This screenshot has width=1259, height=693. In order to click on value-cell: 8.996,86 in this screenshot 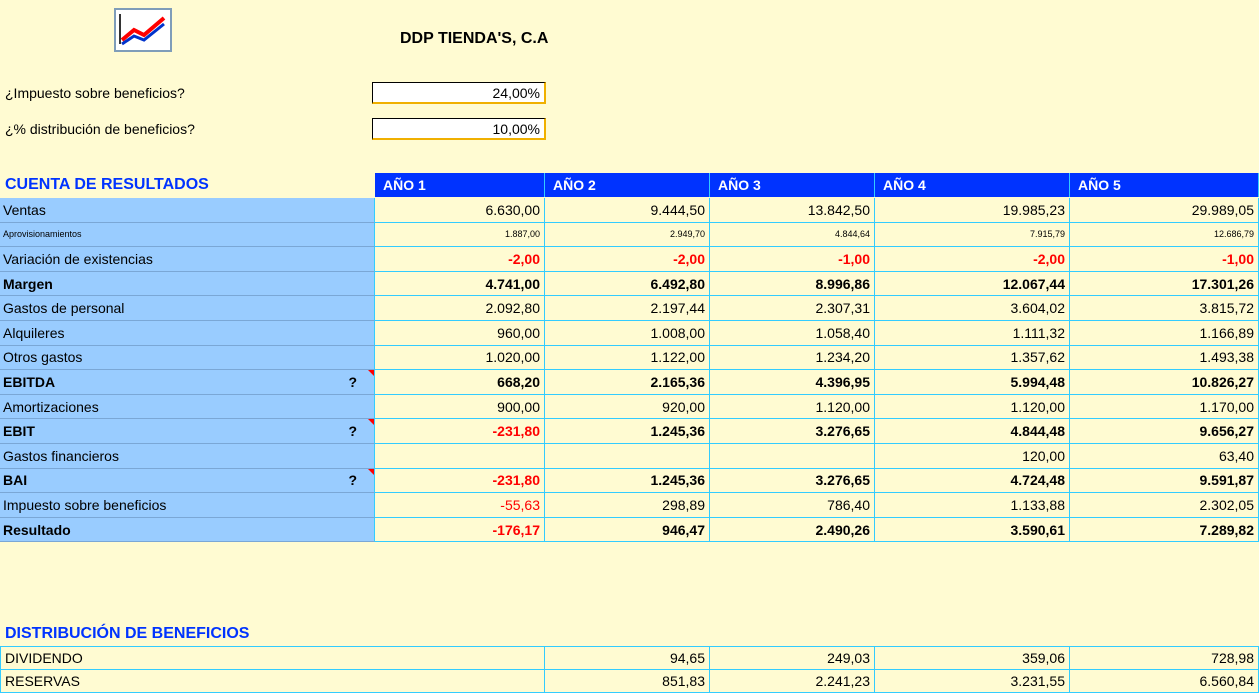, I will do `click(792, 284)`.